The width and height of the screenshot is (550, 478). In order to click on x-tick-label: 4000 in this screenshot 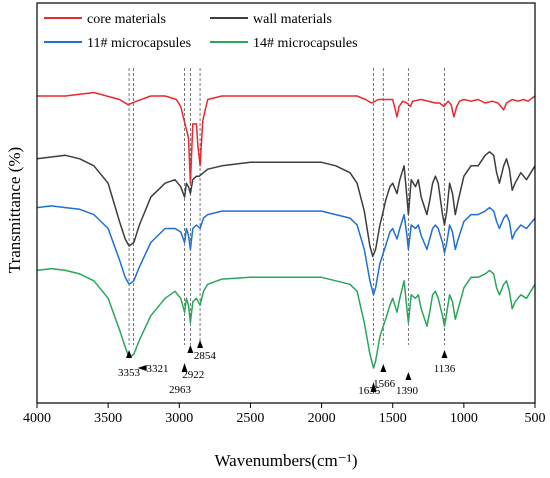, I will do `click(37, 418)`.